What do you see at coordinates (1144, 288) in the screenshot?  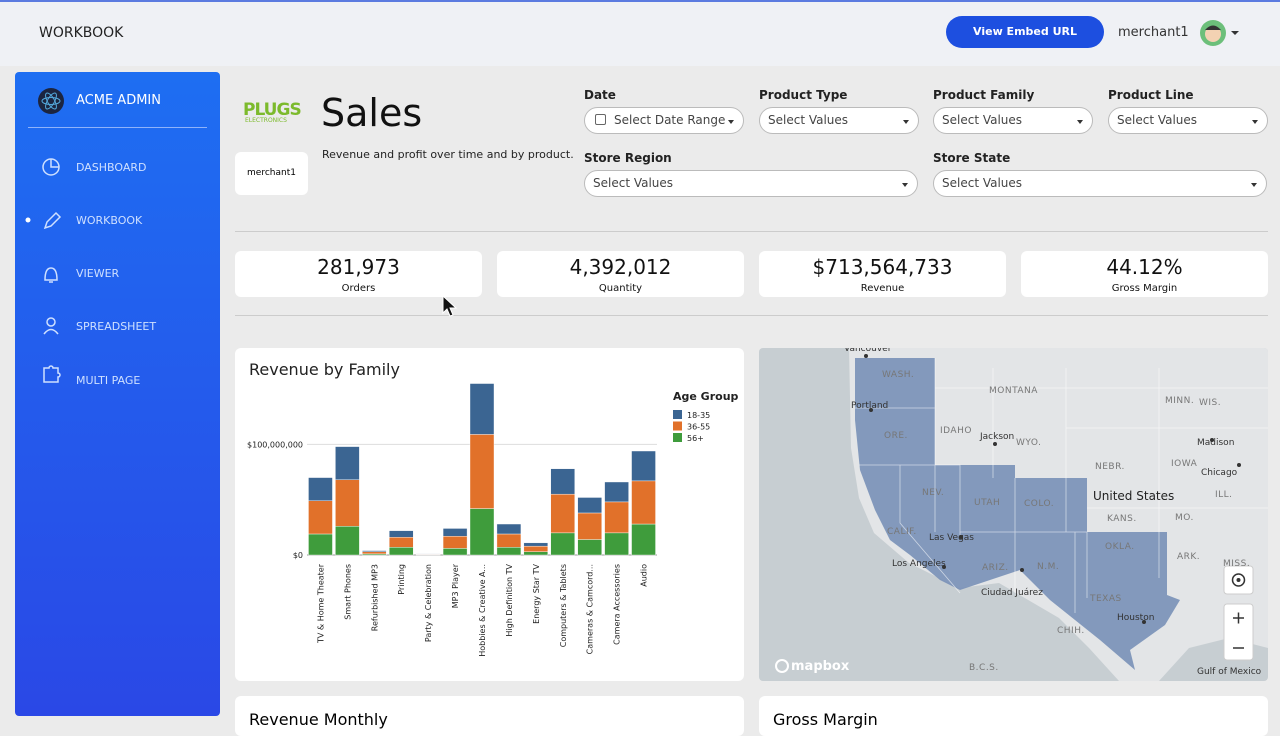 I see `kpi-label: Gross Margin` at bounding box center [1144, 288].